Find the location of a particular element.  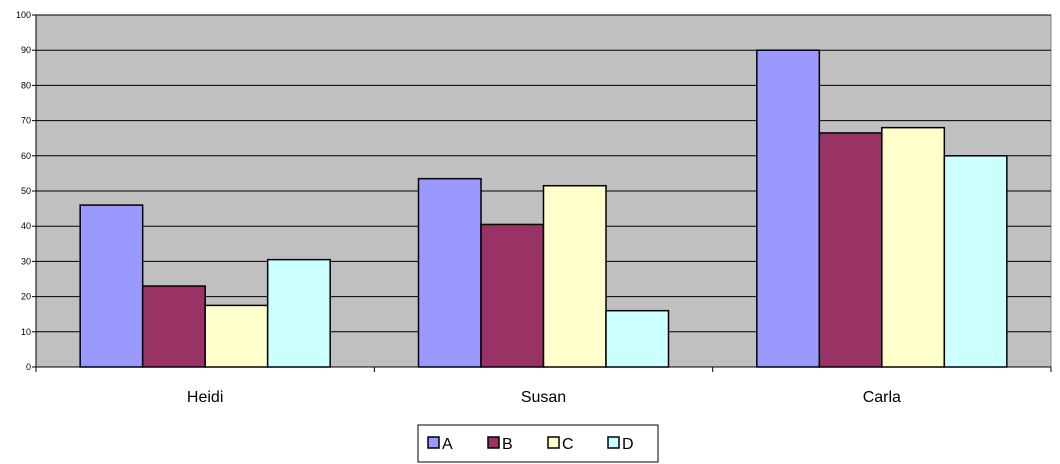

legend-swatch-d is located at coordinates (613, 442).